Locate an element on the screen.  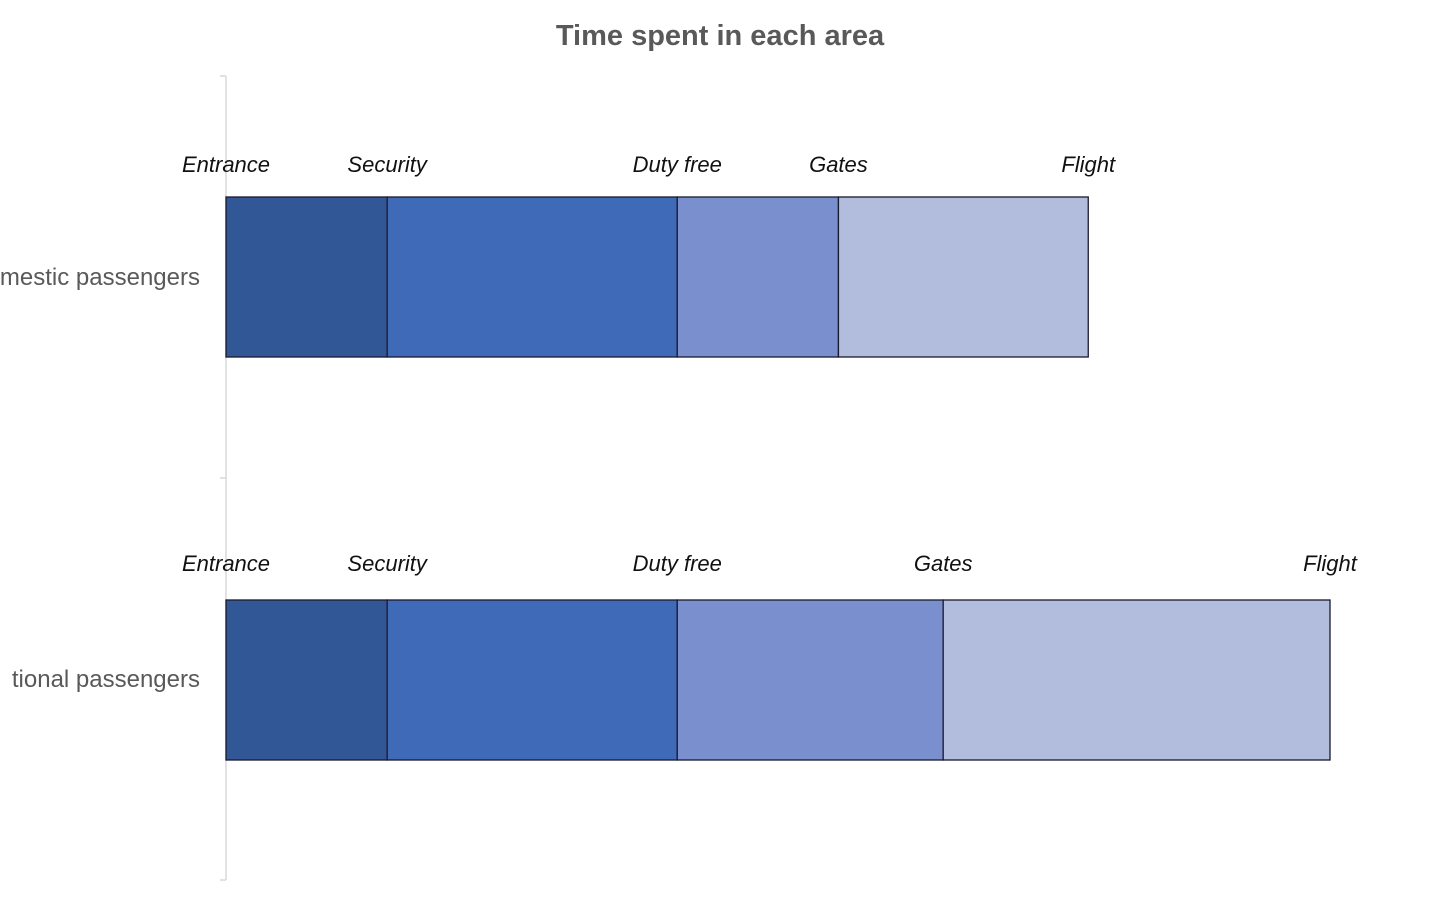
category-label: tional passengers is located at coordinates (106, 679).